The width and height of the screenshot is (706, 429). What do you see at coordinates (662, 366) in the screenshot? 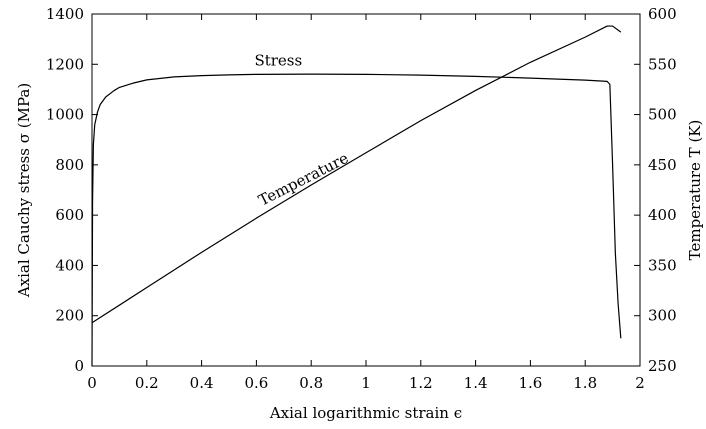
I see `right-y-tick-label: 250` at bounding box center [662, 366].